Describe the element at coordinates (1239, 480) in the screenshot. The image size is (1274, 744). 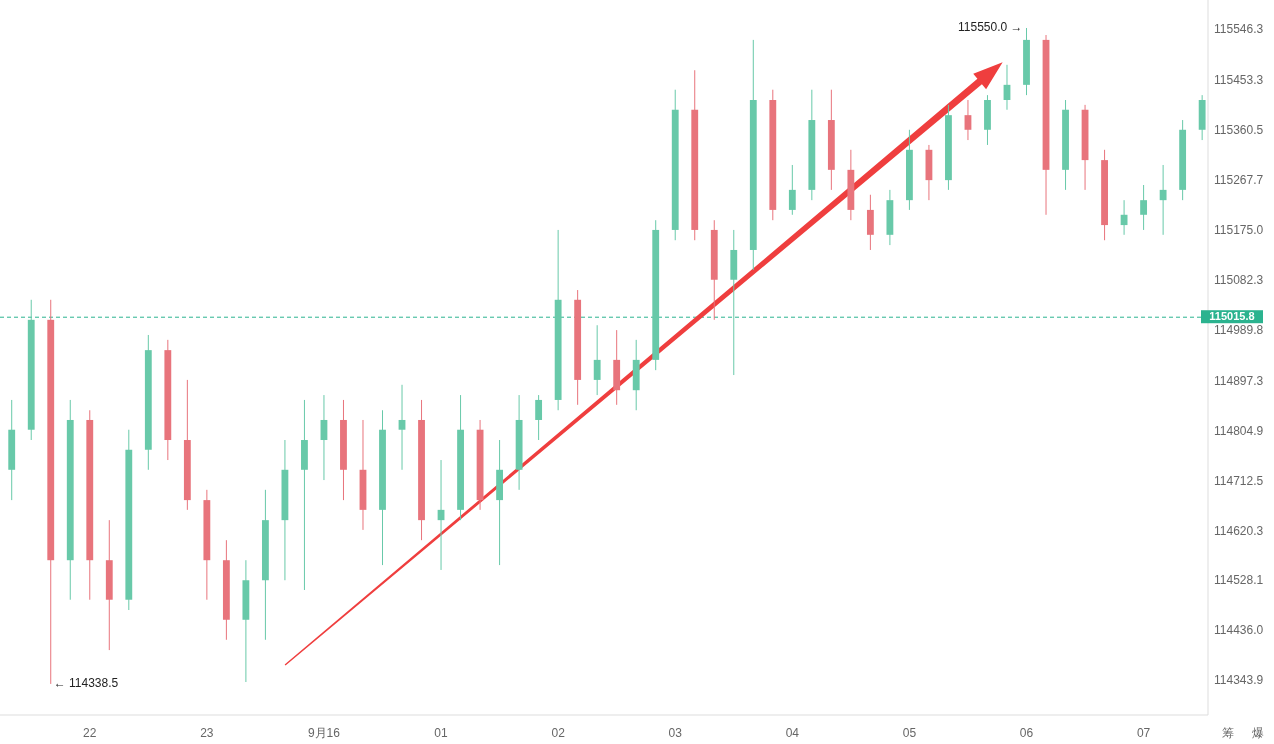
I see `y-tick-label: 114712.5` at that location.